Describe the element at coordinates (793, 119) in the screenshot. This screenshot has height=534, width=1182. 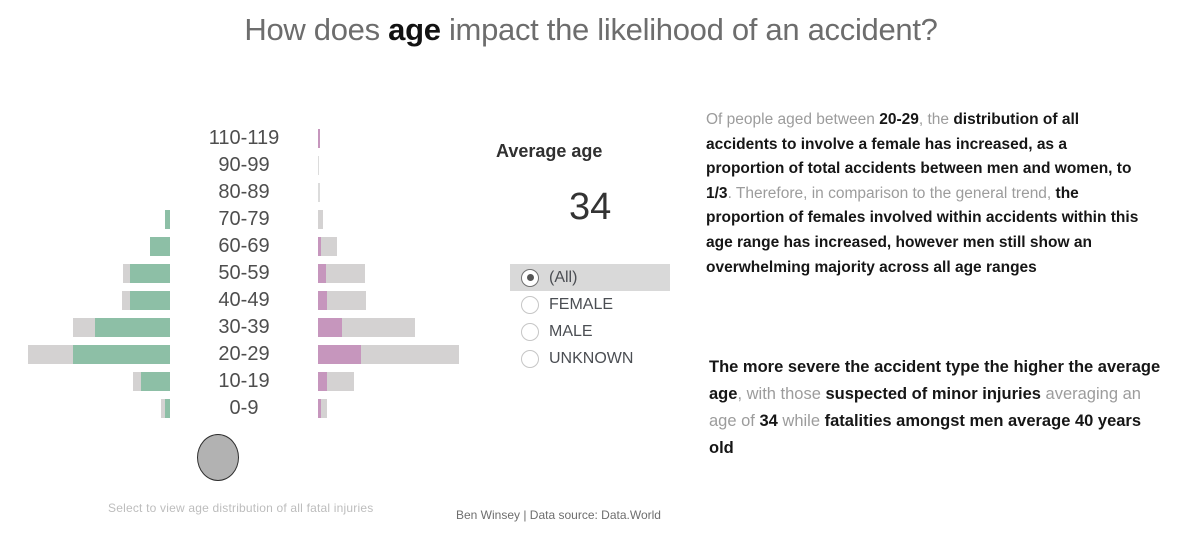
I see `text-run: Of people aged between` at that location.